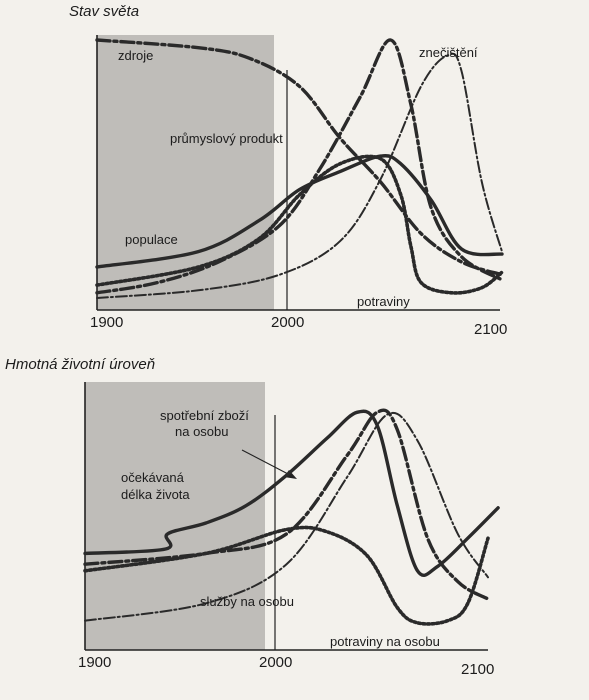 The image size is (589, 700). What do you see at coordinates (80, 364) in the screenshot?
I see `panel-2-title: Hmotná životní úroveň` at bounding box center [80, 364].